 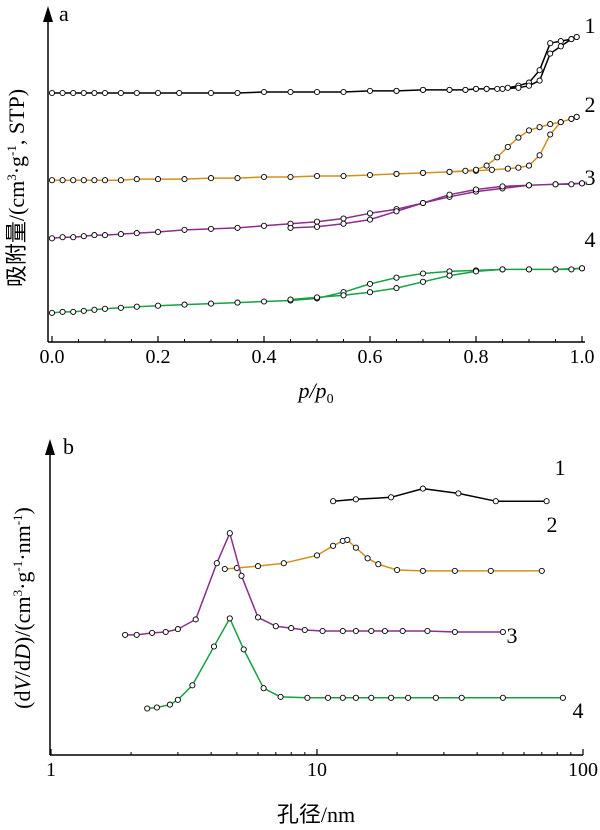 I want to click on x-tick-label: 0.4, so click(x=264, y=357).